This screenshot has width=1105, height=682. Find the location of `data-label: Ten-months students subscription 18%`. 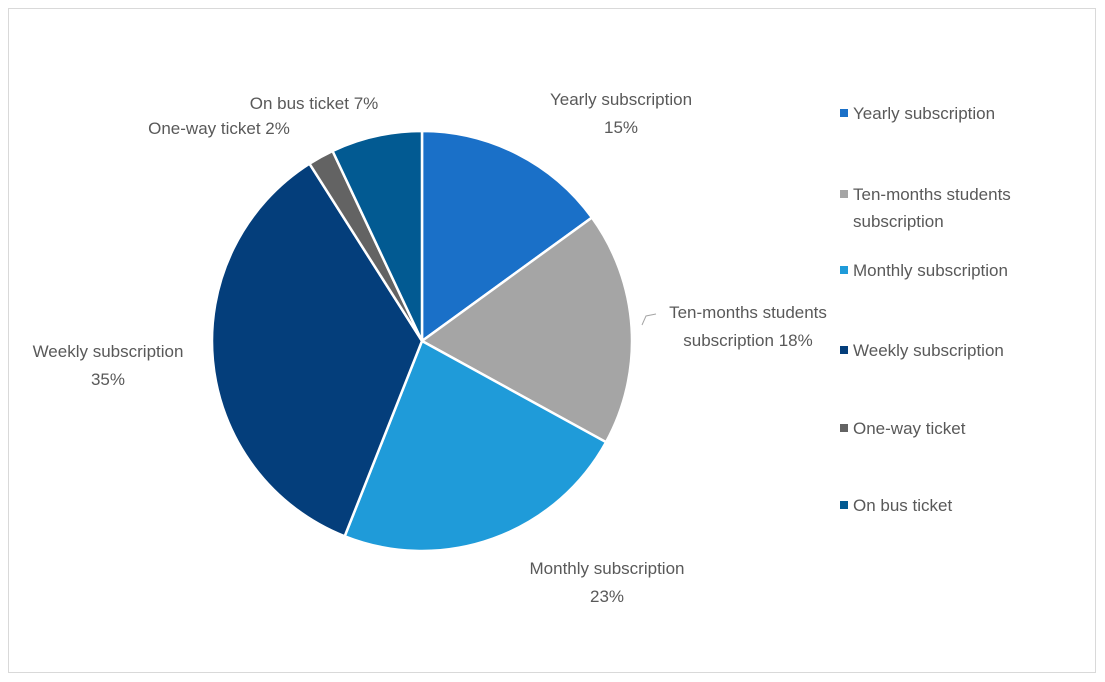

data-label: Ten-months students subscription 18% is located at coordinates (748, 327).